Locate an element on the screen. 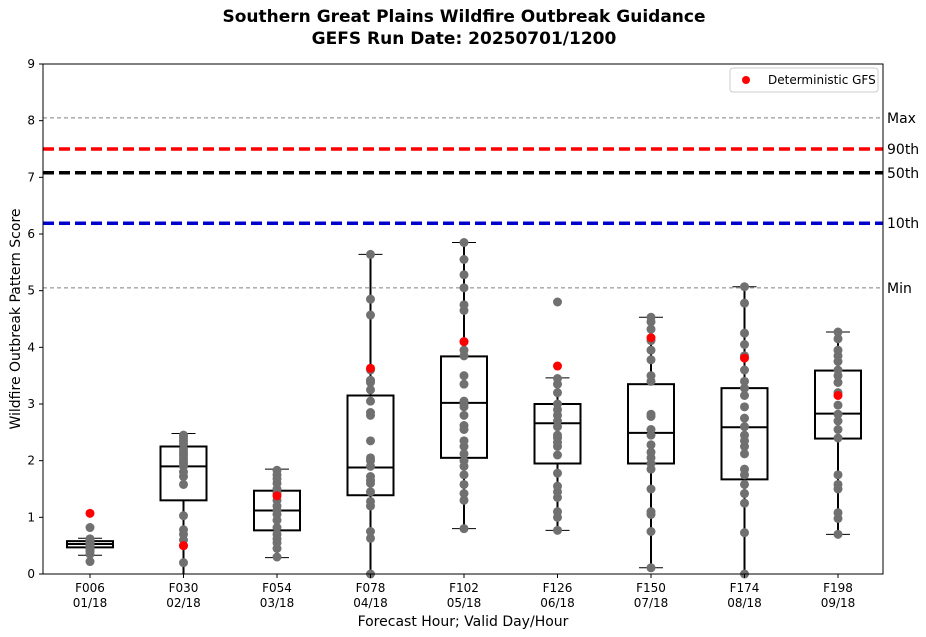 This screenshot has height=637, width=926. y-tick-label: 9 is located at coordinates (31, 64).